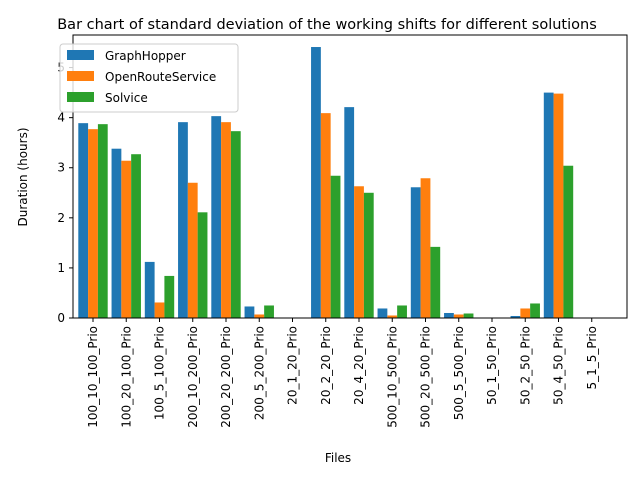  I want to click on x-tick-label: 20_1_20_Prio, so click(293, 365).